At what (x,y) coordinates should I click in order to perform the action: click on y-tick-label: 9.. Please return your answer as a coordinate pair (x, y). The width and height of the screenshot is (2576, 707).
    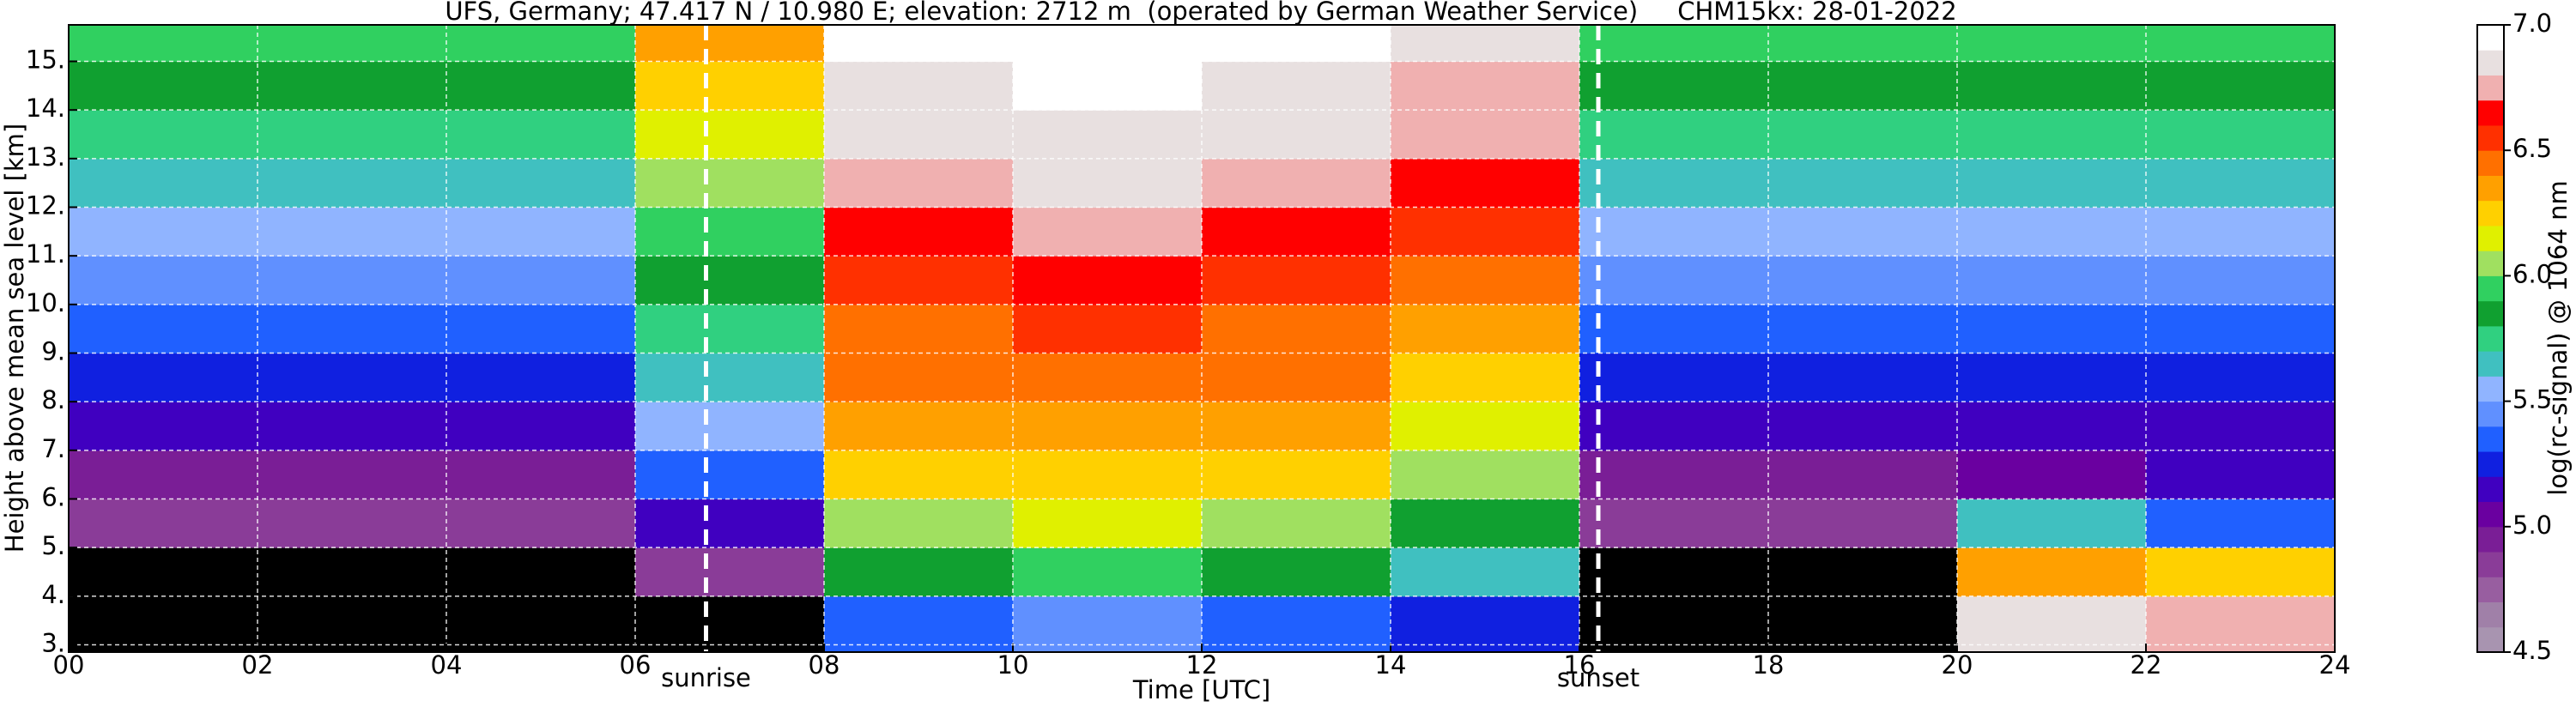
    Looking at the image, I should click on (53, 351).